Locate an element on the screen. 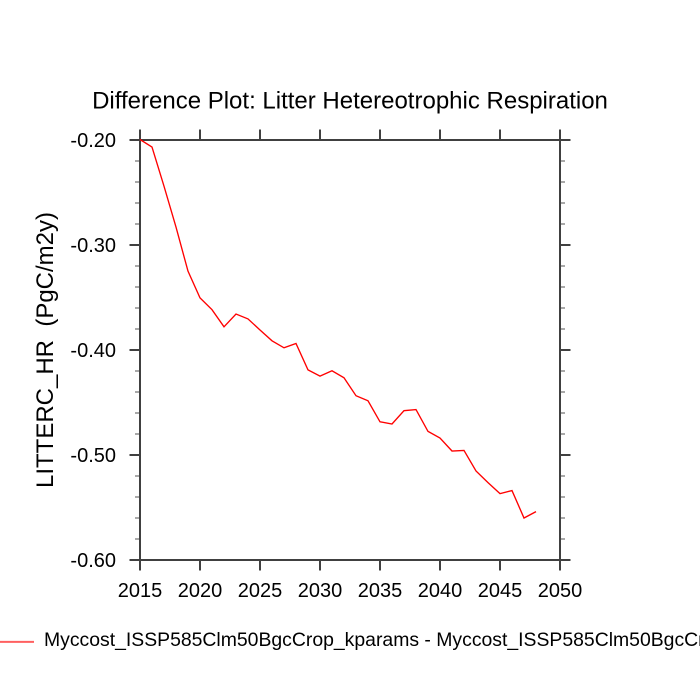 Image resolution: width=700 pixels, height=700 pixels. svg-text: 2015 is located at coordinates (140, 591).